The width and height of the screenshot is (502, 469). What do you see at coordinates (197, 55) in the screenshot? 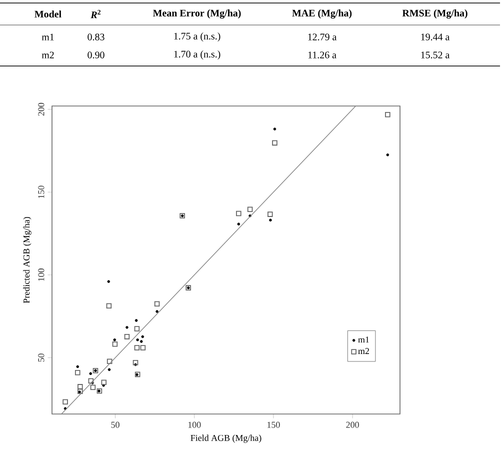
I see `text: 1.70 a (n.s.)` at bounding box center [197, 55].